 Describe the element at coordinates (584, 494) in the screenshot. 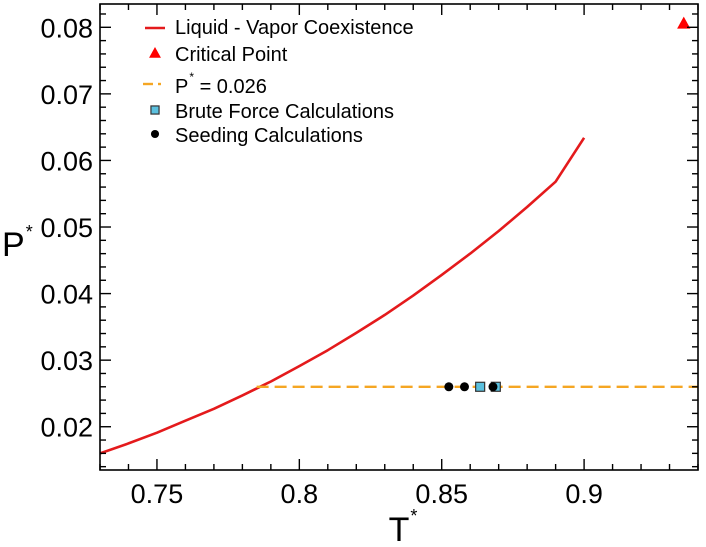

I see `x-tick-label: 0.9` at that location.